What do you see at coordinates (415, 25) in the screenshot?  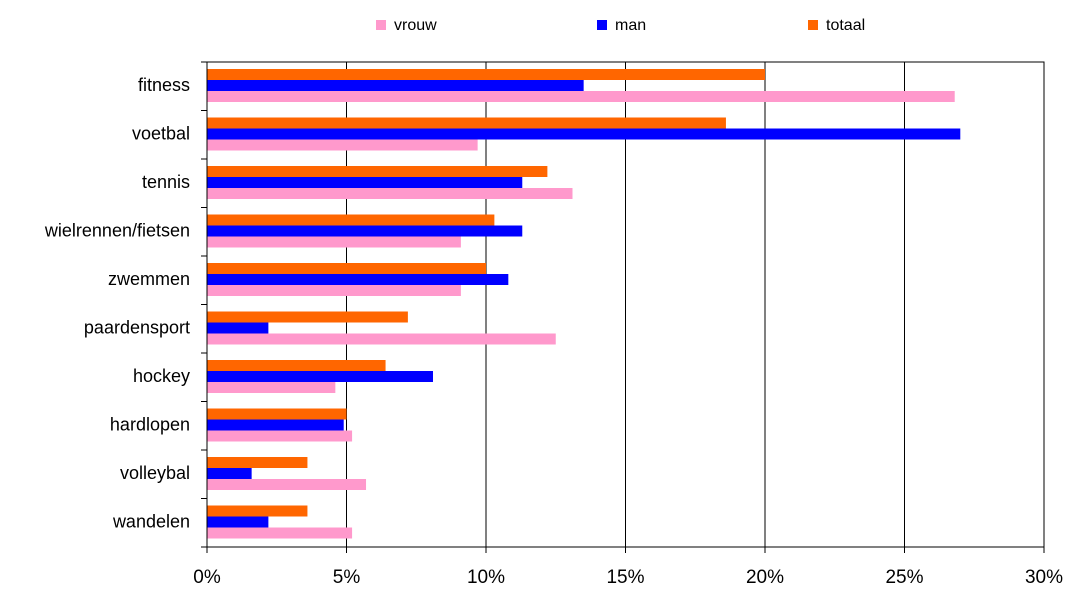 I see `legend-label: vrouw` at bounding box center [415, 25].